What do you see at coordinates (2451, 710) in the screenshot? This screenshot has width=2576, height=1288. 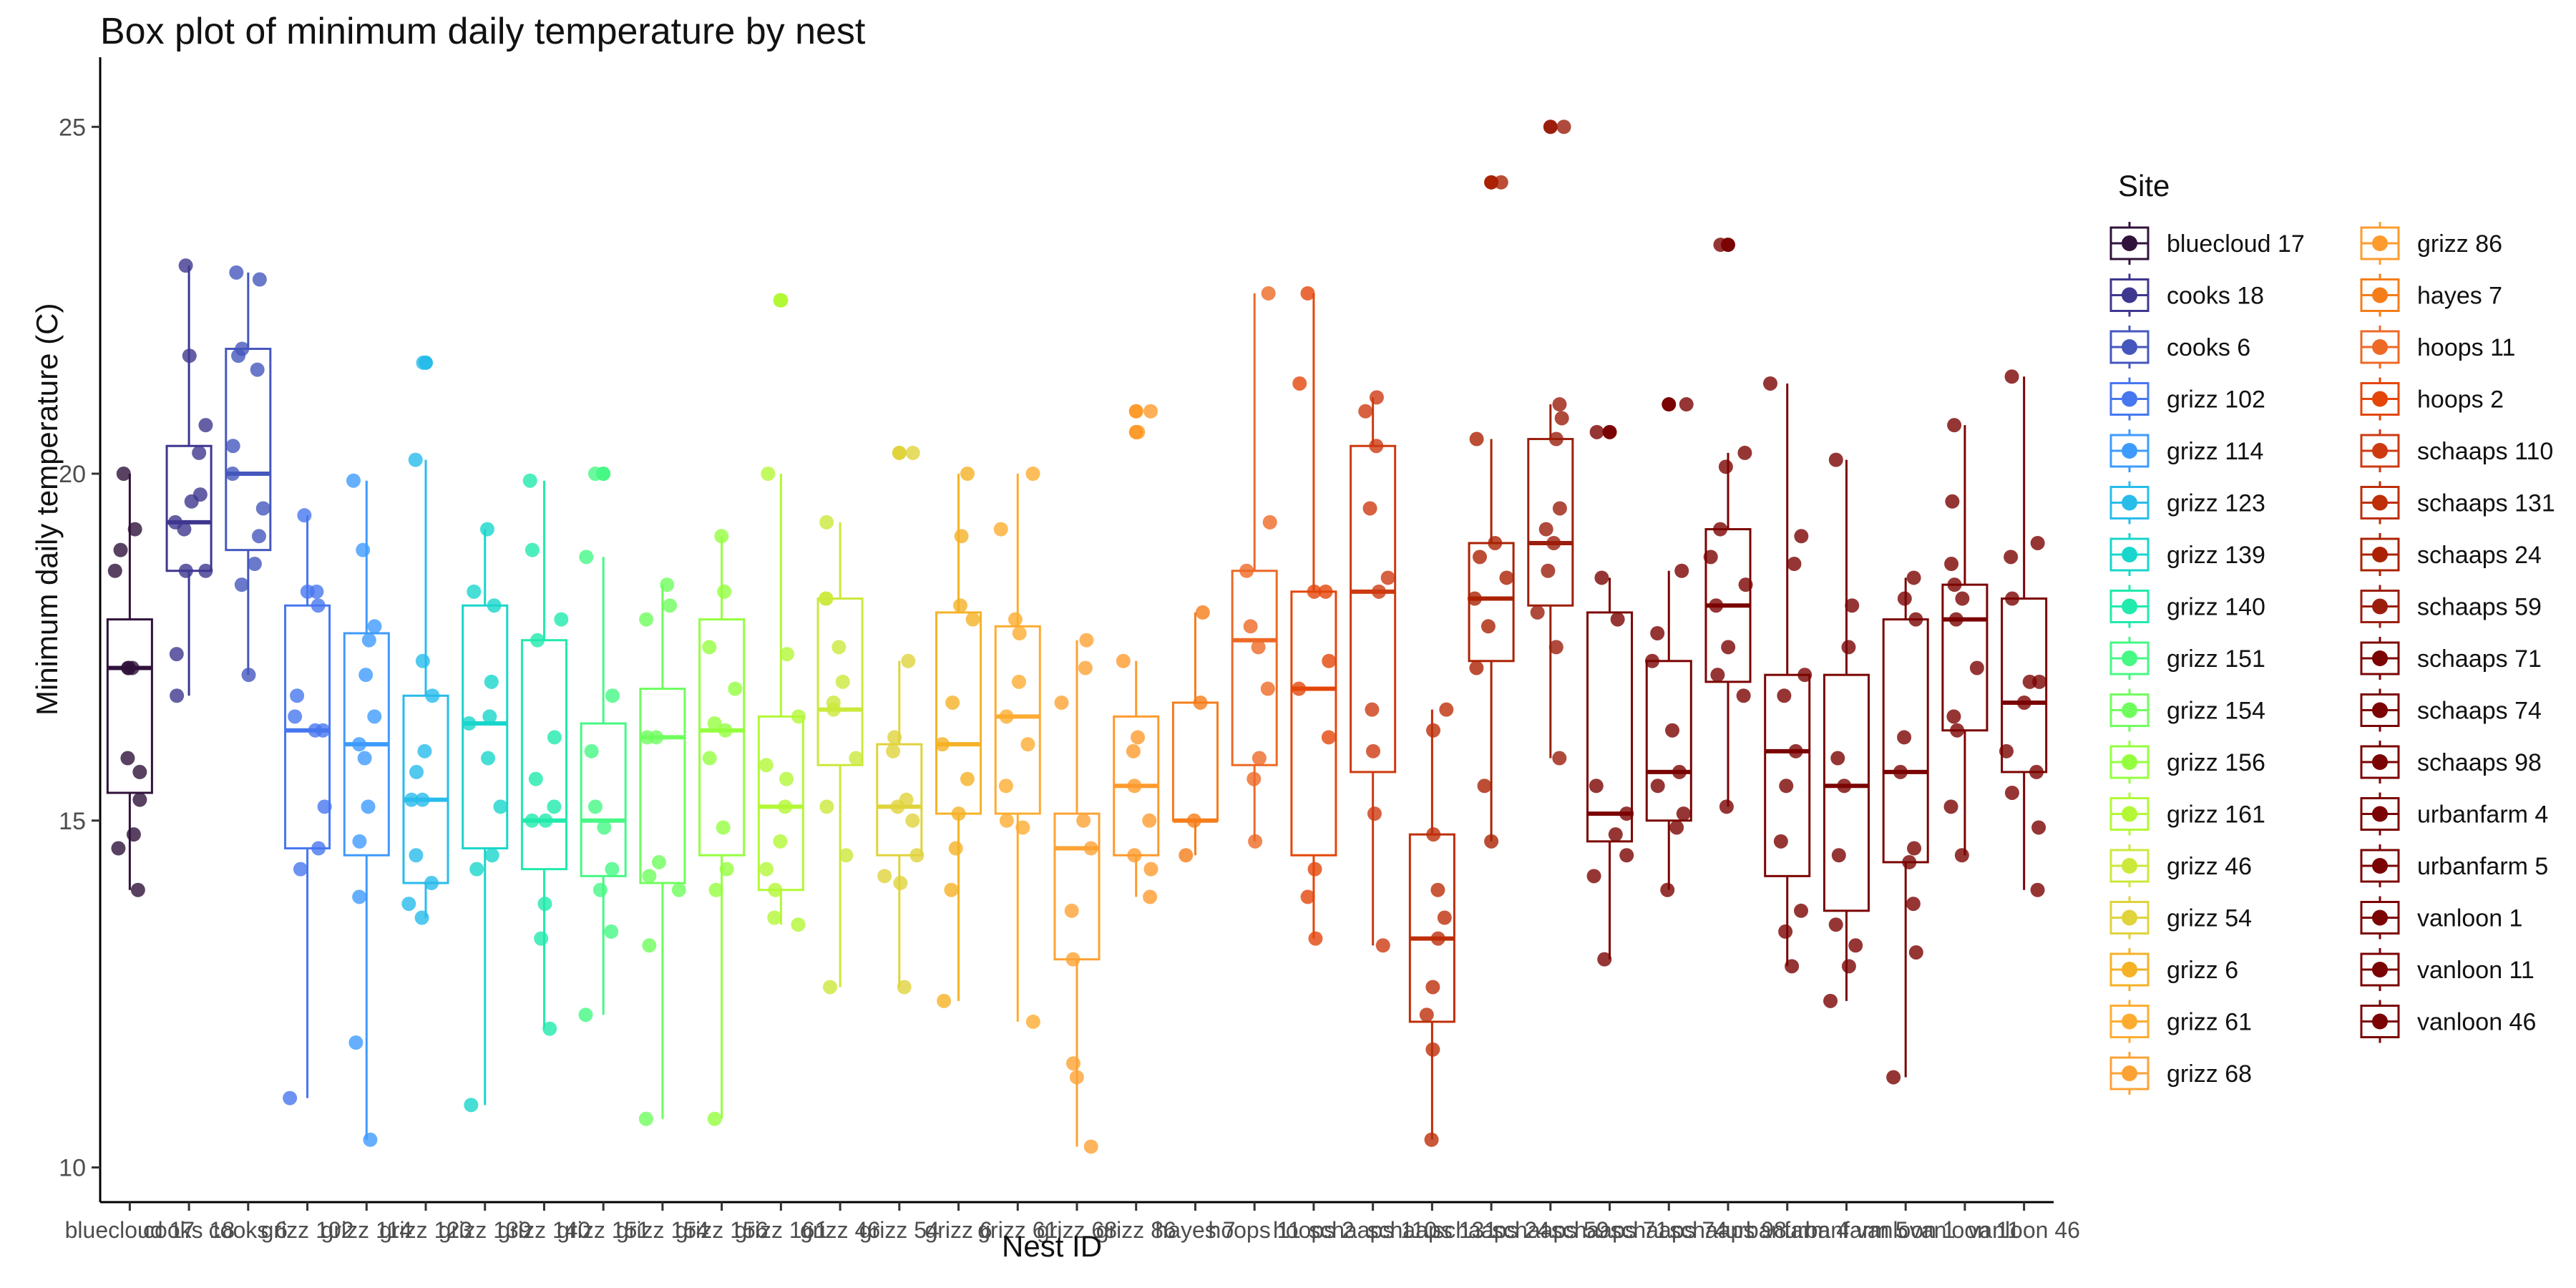 I see `legend-item: schaaps 74` at bounding box center [2451, 710].